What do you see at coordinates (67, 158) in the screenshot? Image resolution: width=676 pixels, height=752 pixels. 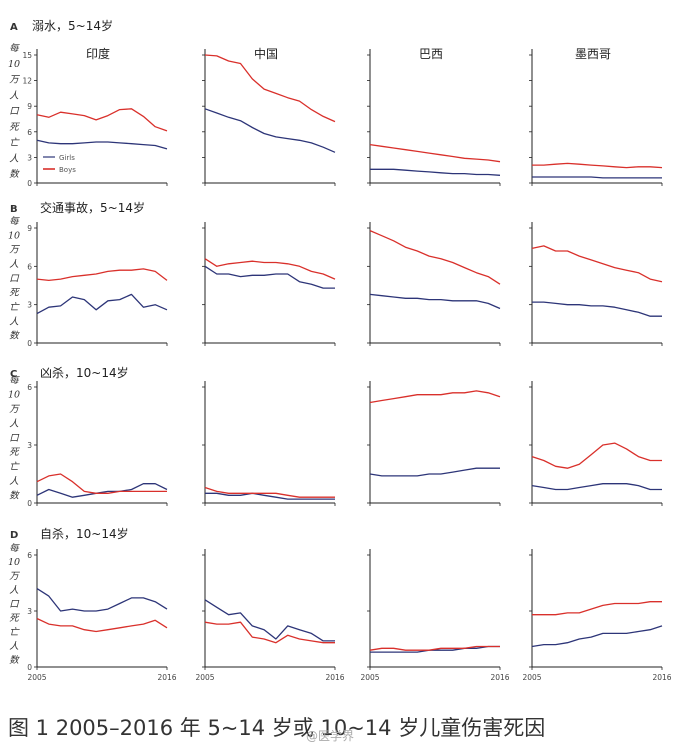 I see `legend-label-girls: Girls` at bounding box center [67, 158].